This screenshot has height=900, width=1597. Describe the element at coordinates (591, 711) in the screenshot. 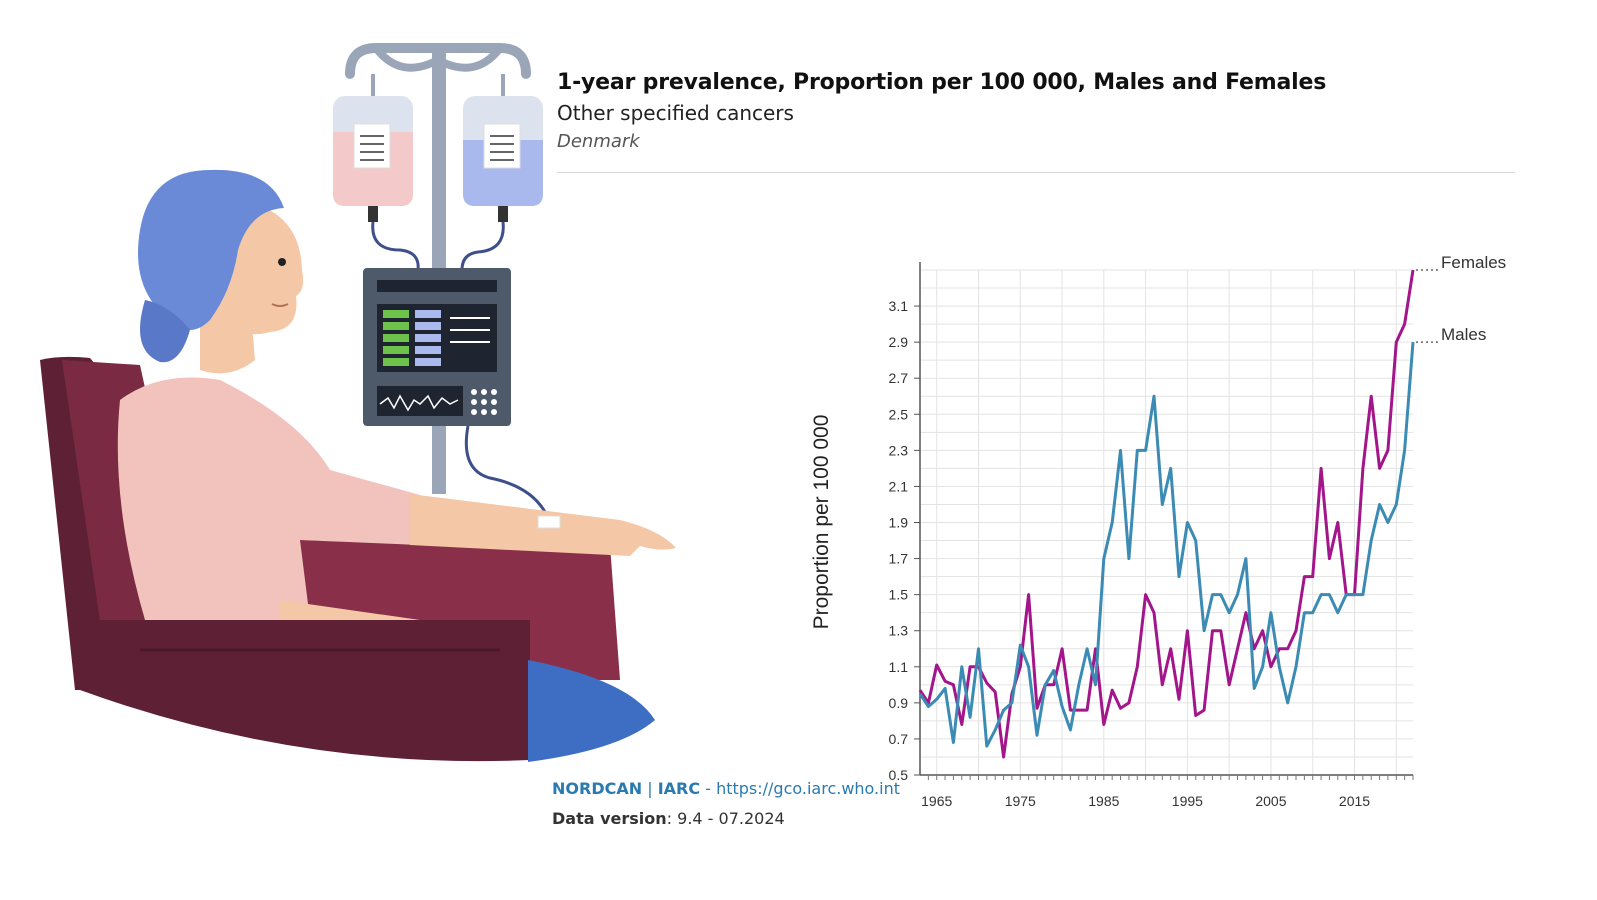

I see `patient-legs` at that location.